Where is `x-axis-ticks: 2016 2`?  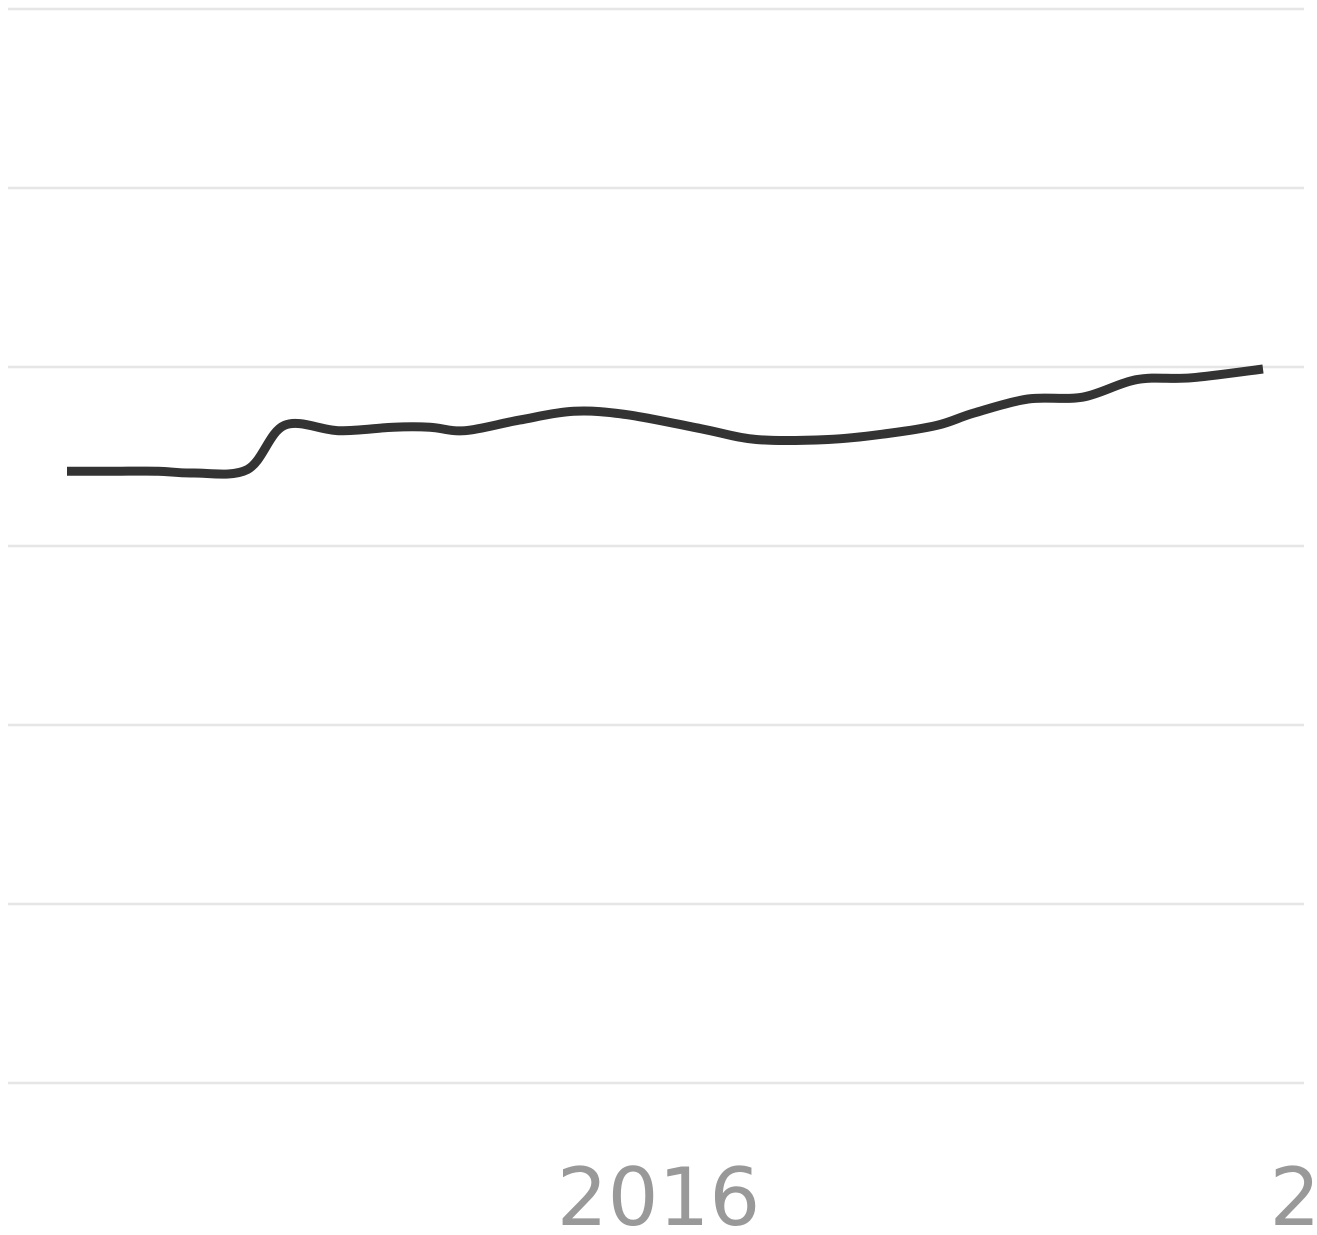 x-axis-ticks: 2016 2 is located at coordinates (937, 1193).